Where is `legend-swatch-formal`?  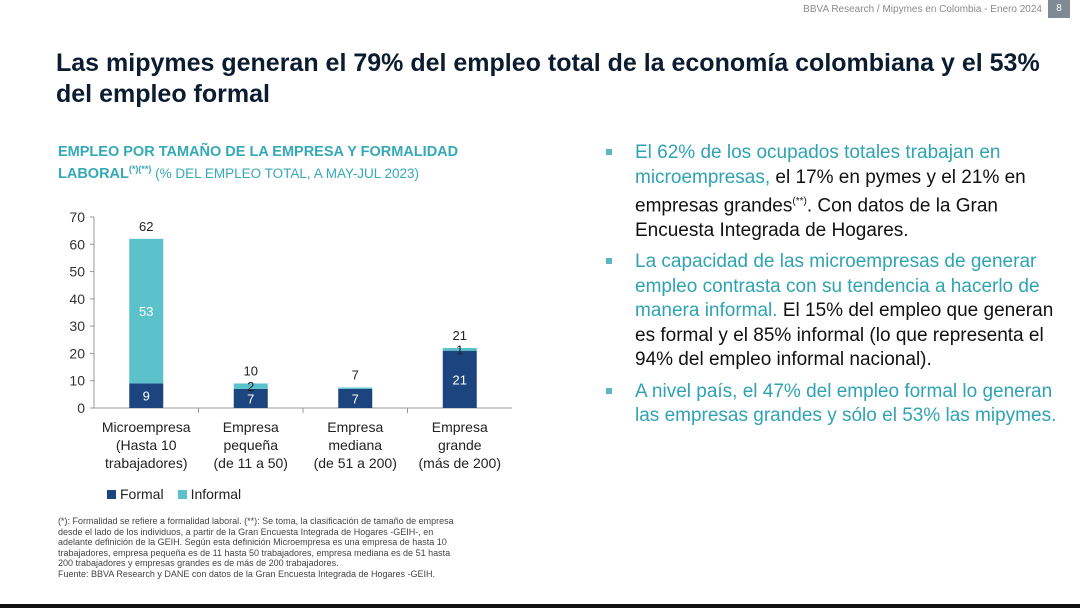
legend-swatch-formal is located at coordinates (111, 494).